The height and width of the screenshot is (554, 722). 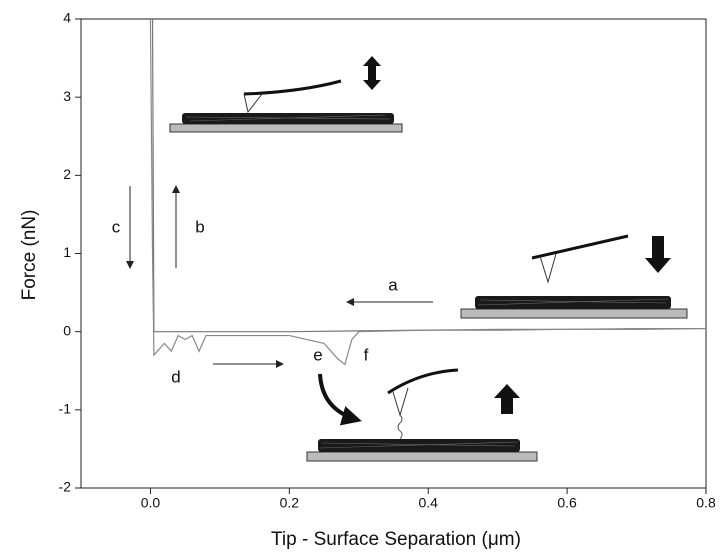 I want to click on inset-oscillating, so click(x=286, y=94).